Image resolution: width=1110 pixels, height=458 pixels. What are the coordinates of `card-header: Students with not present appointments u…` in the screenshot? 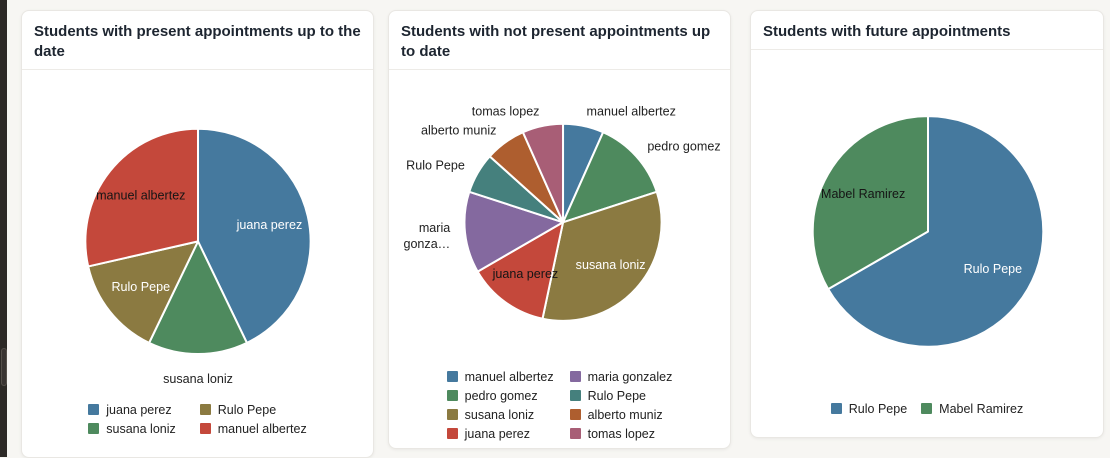 It's located at (559, 40).